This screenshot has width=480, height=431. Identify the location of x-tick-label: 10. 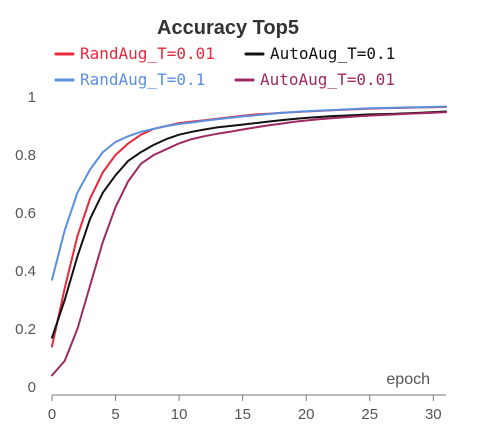
(179, 414).